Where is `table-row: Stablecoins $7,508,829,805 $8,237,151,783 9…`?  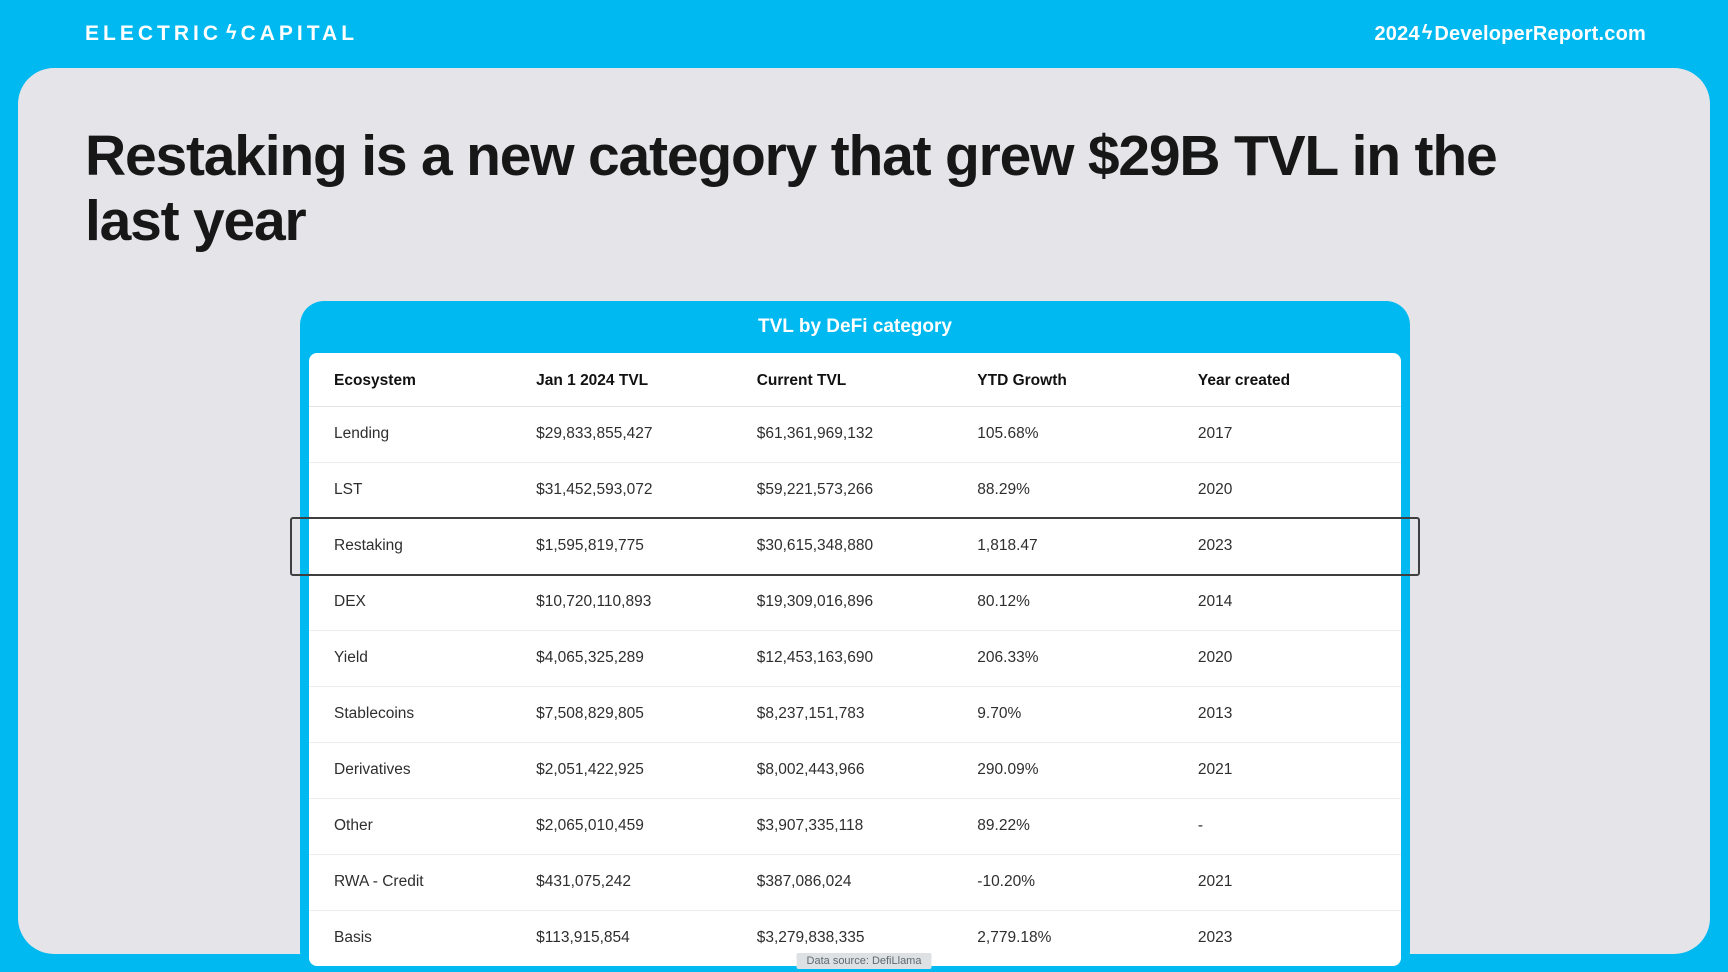 table-row: Stablecoins $7,508,829,805 $8,237,151,783 9… is located at coordinates (855, 714).